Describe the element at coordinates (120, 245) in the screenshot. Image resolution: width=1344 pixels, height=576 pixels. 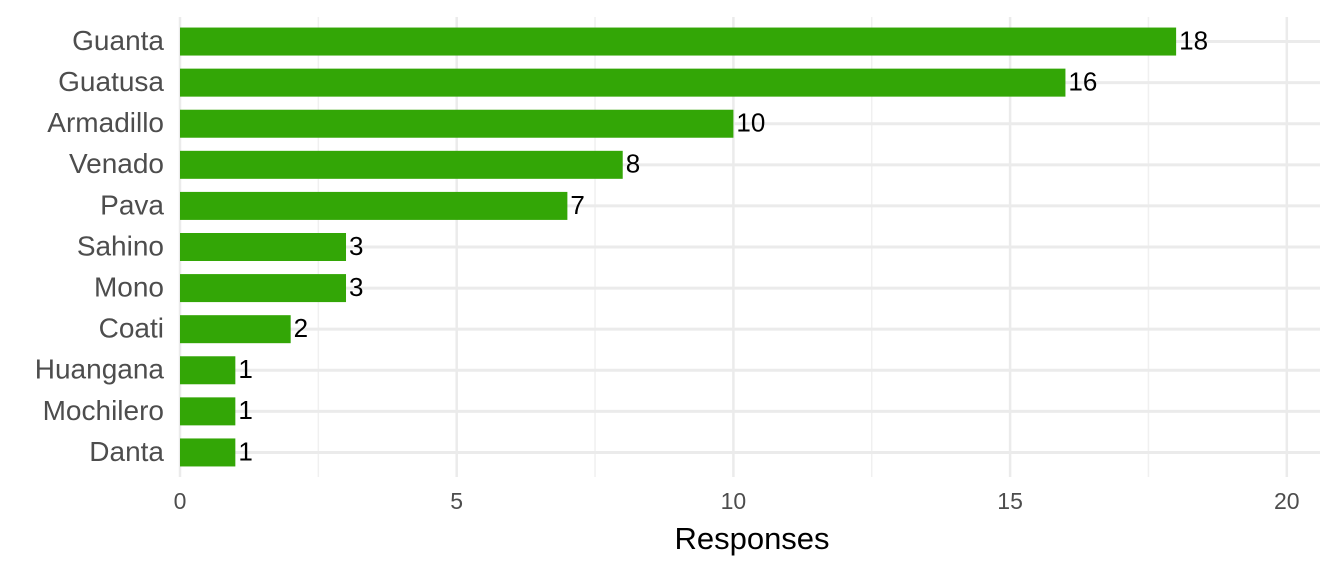
I see `y-tick-label: Sahino` at that location.